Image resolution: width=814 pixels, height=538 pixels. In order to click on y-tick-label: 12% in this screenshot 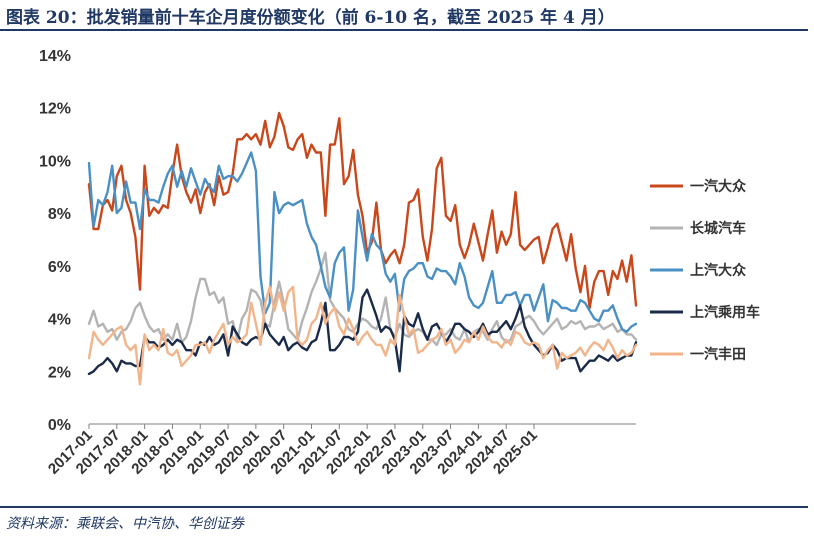, I will do `click(55, 109)`.